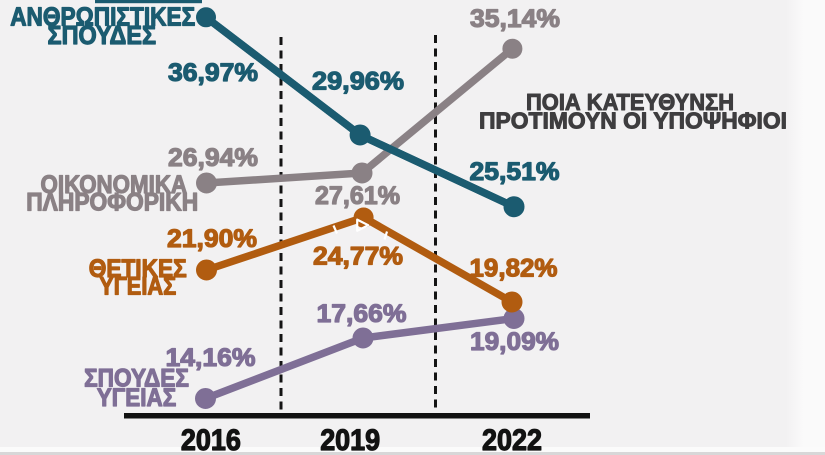  Describe the element at coordinates (112, 203) in the screenshot. I see `svg-text: ΠΛΗΡΟΦΟΡΙΚΗ` at that location.